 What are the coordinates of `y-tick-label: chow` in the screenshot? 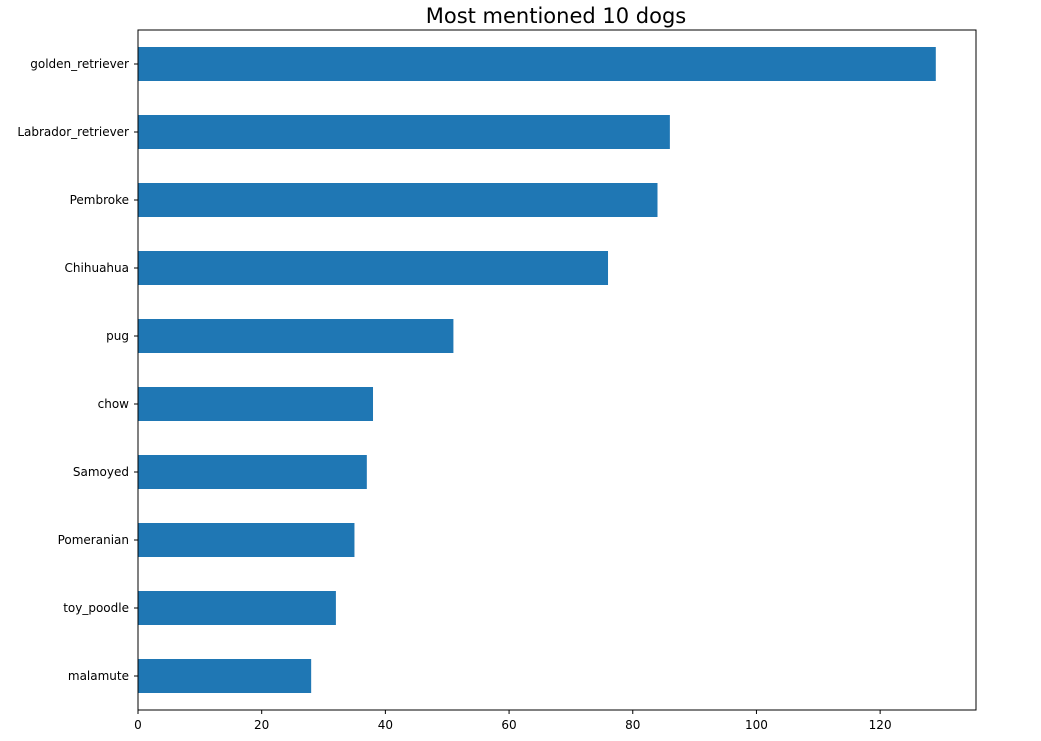 It's located at (114, 404).